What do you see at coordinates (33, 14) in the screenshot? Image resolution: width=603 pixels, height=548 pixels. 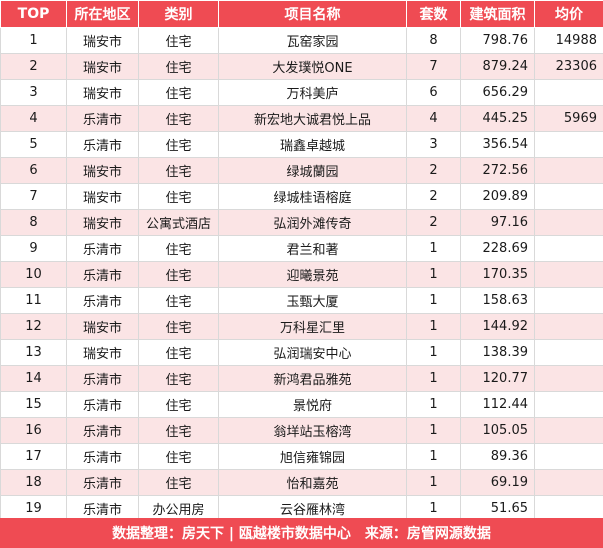 I see `header-top: TOP` at bounding box center [33, 14].